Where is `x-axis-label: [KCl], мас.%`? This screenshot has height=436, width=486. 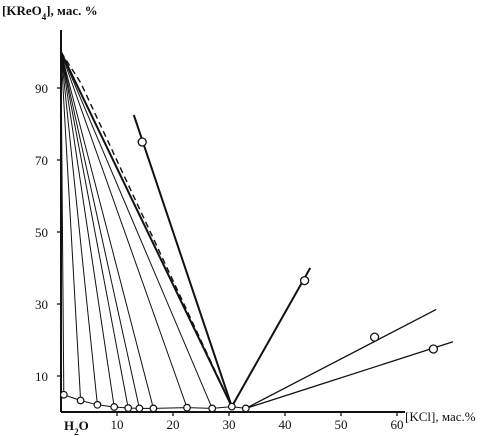
x-axis-label: [KCl], мас.% is located at coordinates (440, 416).